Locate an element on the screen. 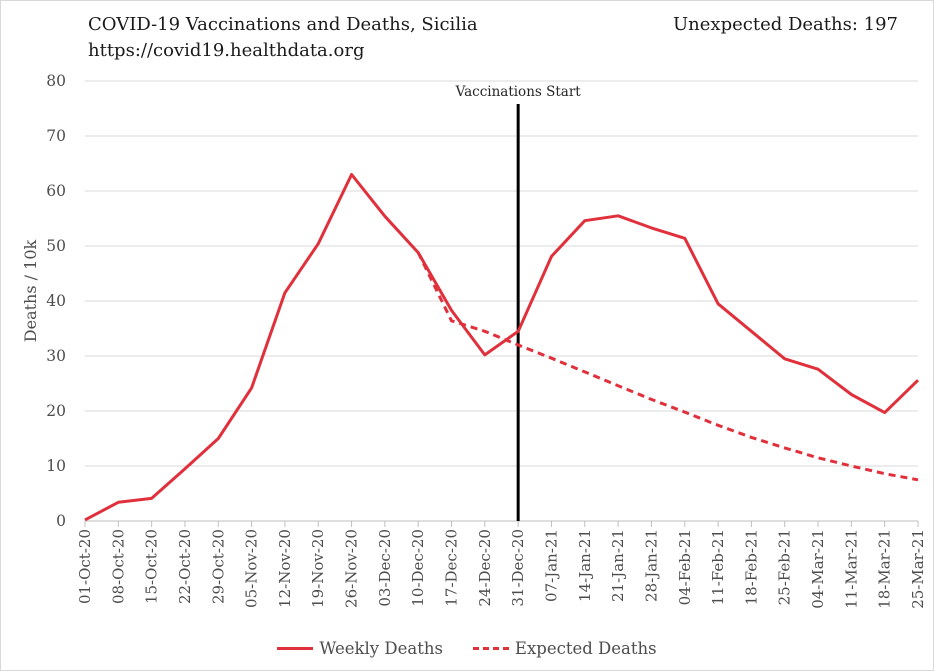  y-axis-label: Deaths / 10k is located at coordinates (30, 291).